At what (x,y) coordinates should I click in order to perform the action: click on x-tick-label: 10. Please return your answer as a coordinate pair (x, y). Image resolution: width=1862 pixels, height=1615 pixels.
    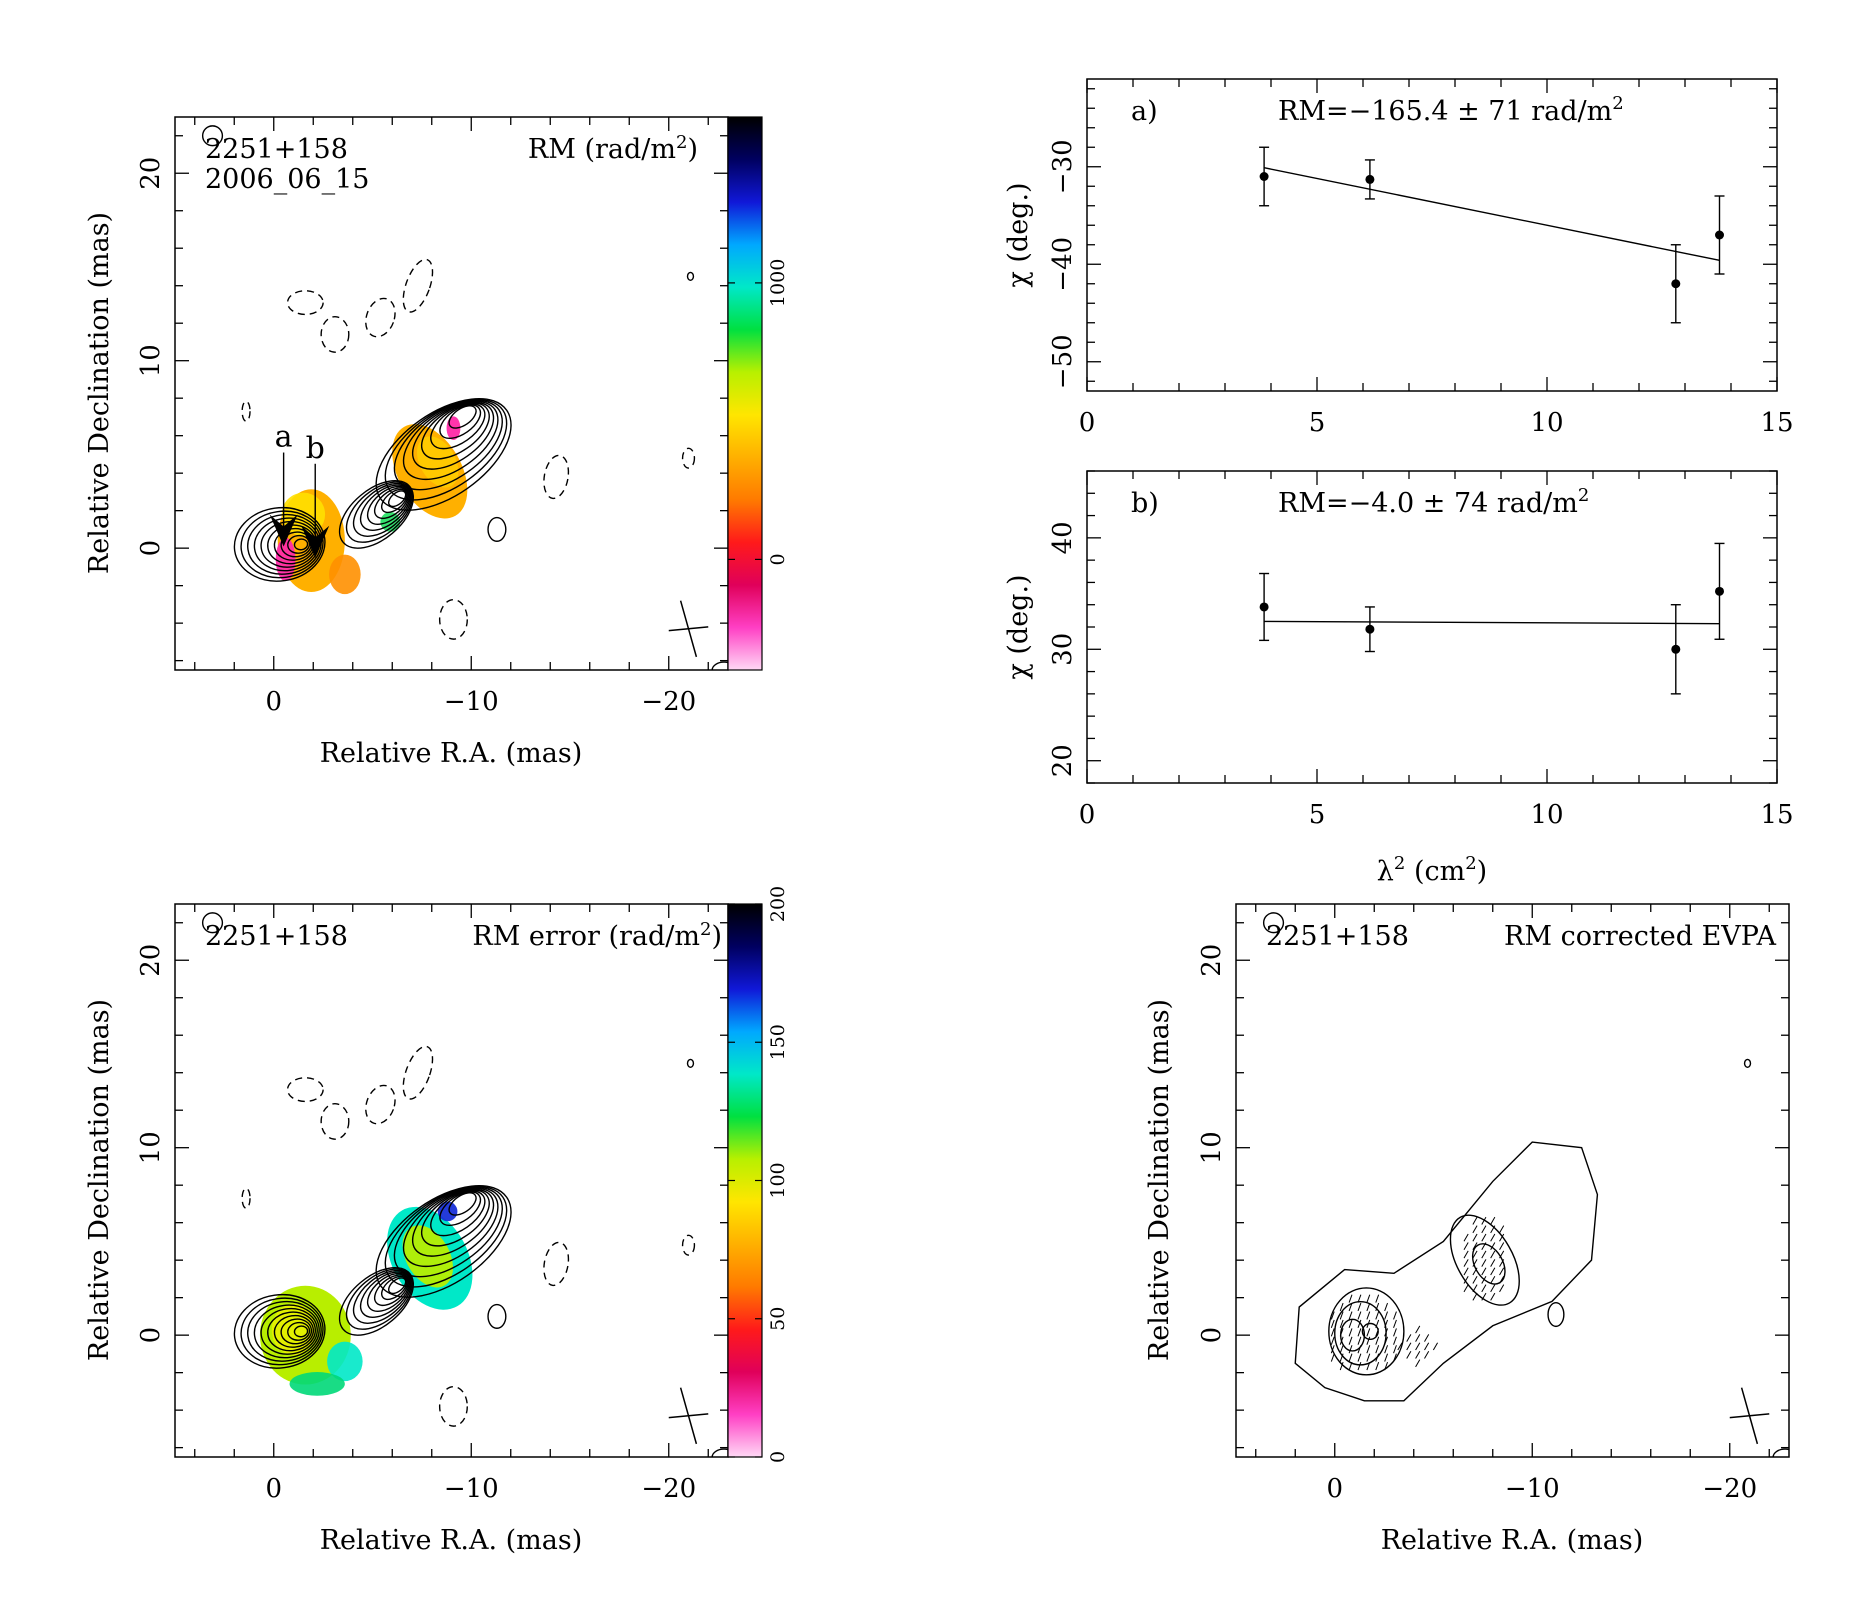
    Looking at the image, I should click on (1546, 815).